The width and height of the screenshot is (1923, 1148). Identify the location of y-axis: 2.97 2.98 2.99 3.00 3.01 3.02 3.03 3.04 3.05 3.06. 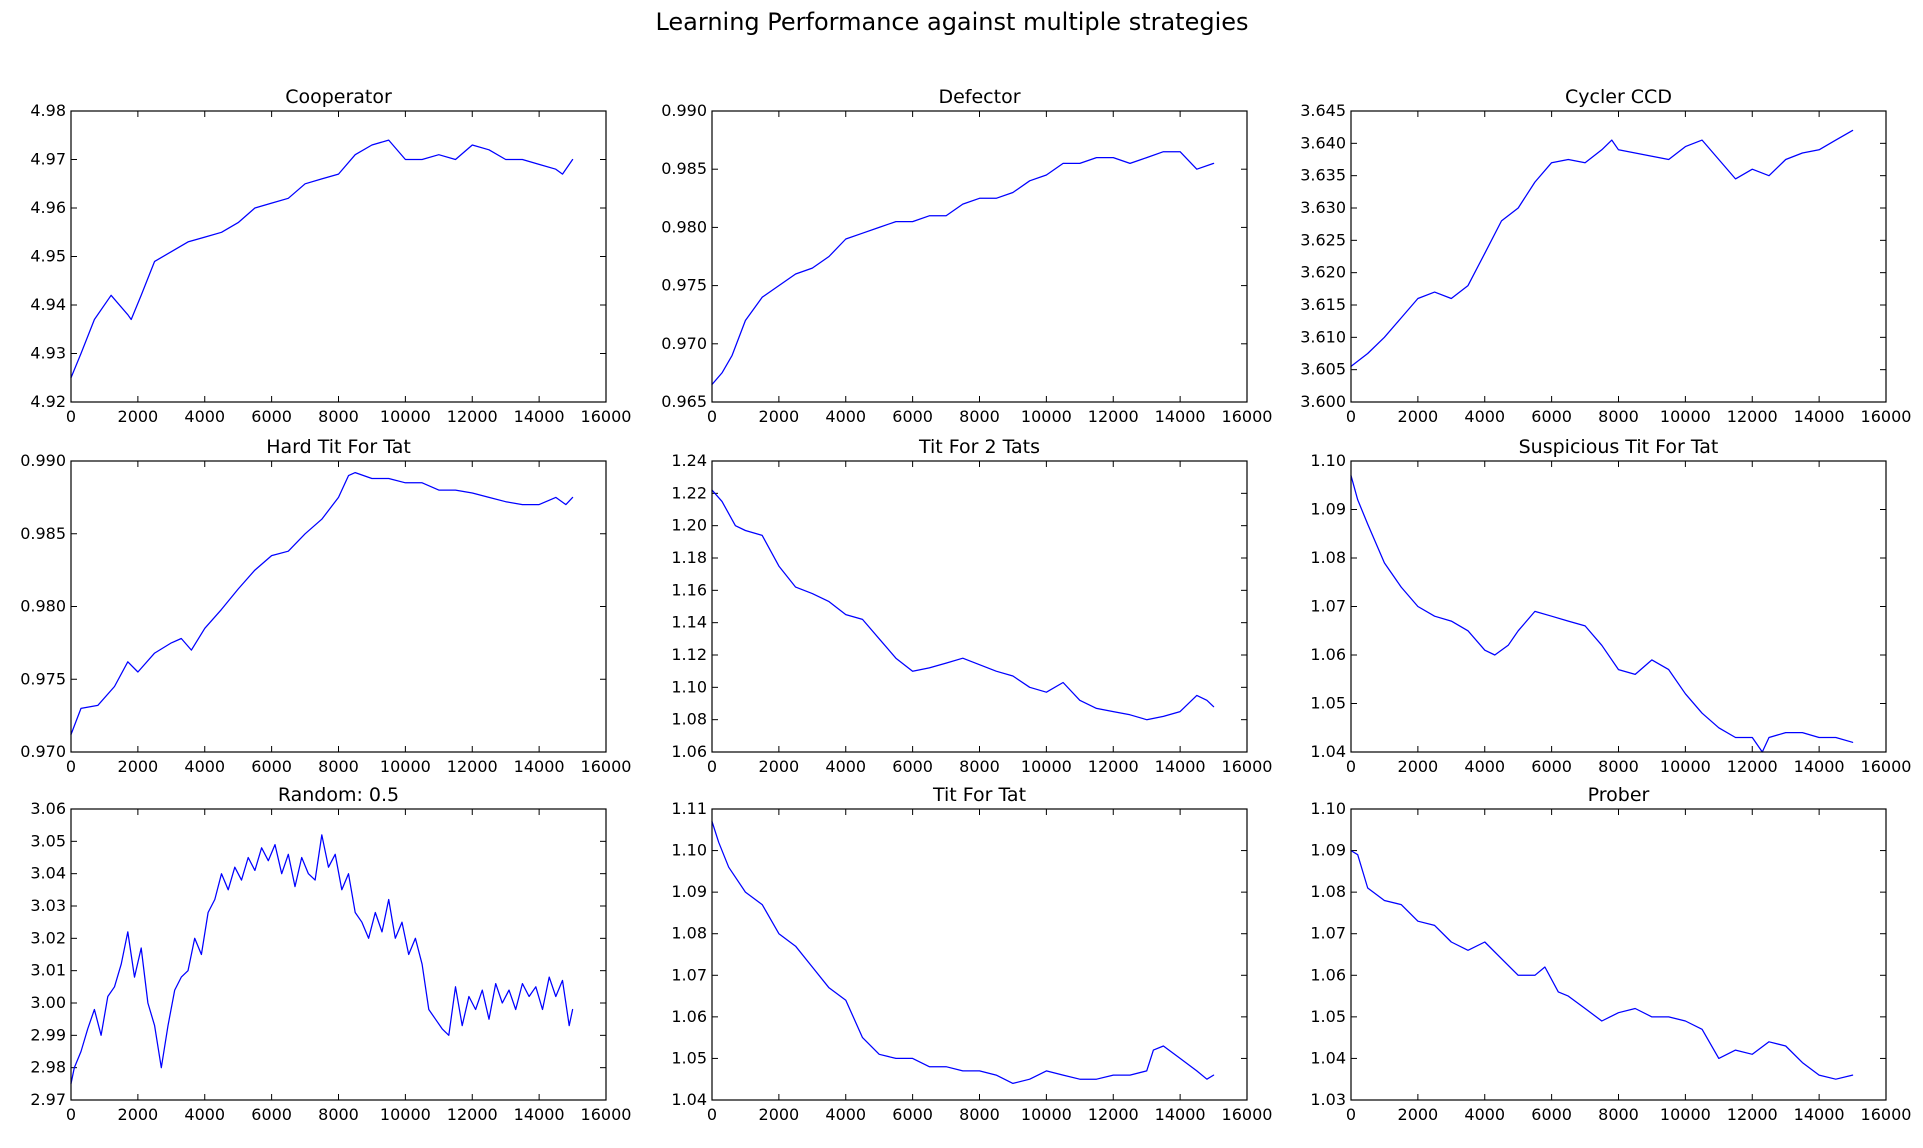
(318, 954).